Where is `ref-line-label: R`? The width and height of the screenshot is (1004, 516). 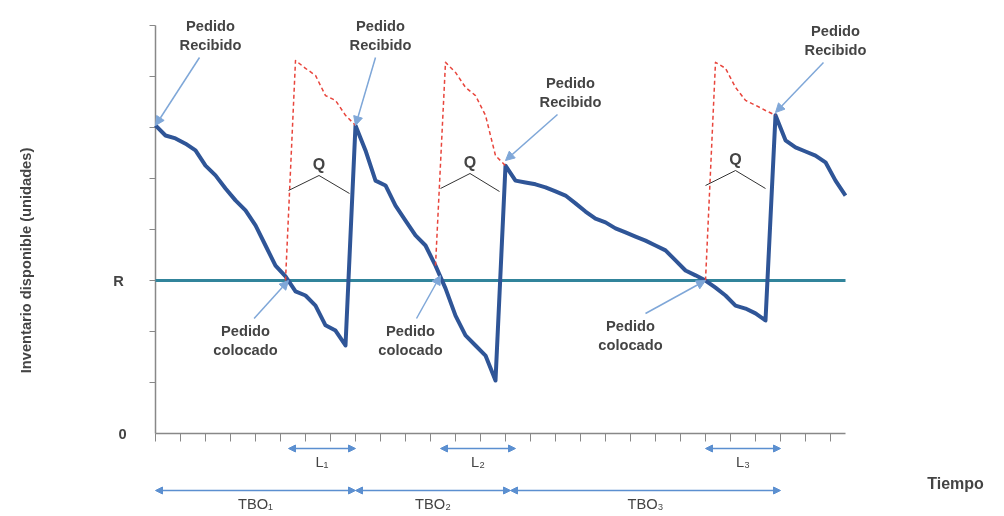
ref-line-label: R is located at coordinates (119, 280).